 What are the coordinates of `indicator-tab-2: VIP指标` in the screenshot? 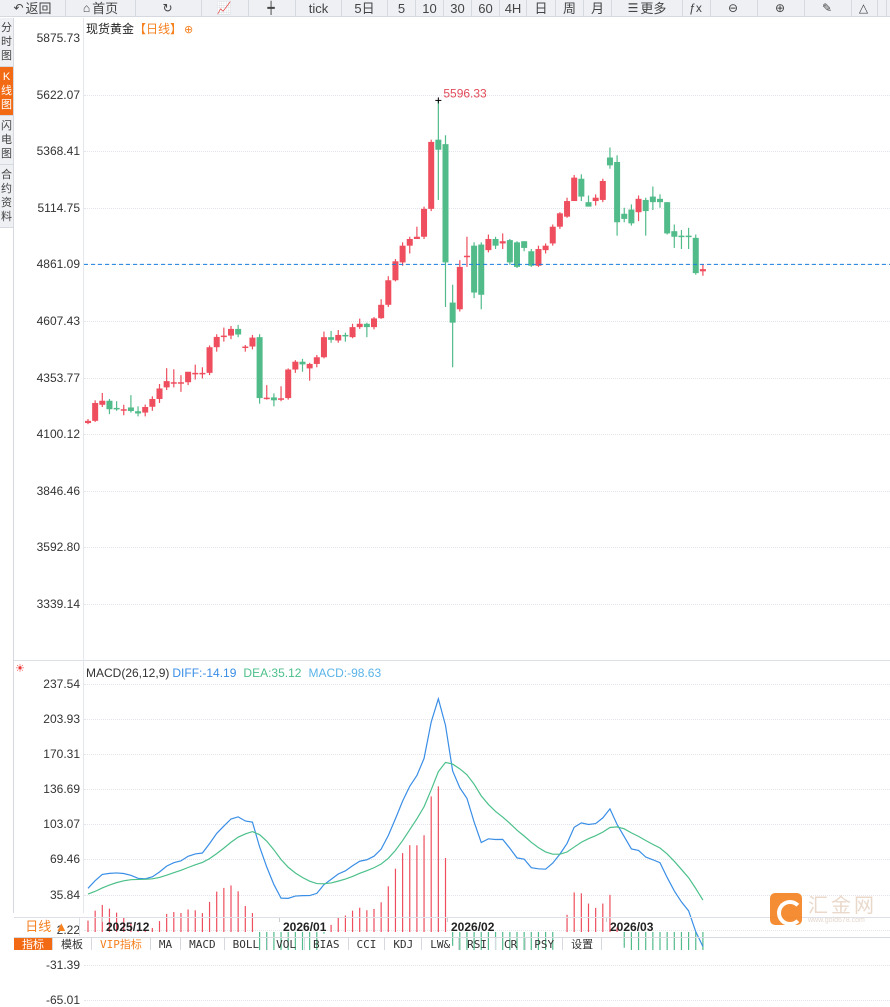 It's located at (121, 944).